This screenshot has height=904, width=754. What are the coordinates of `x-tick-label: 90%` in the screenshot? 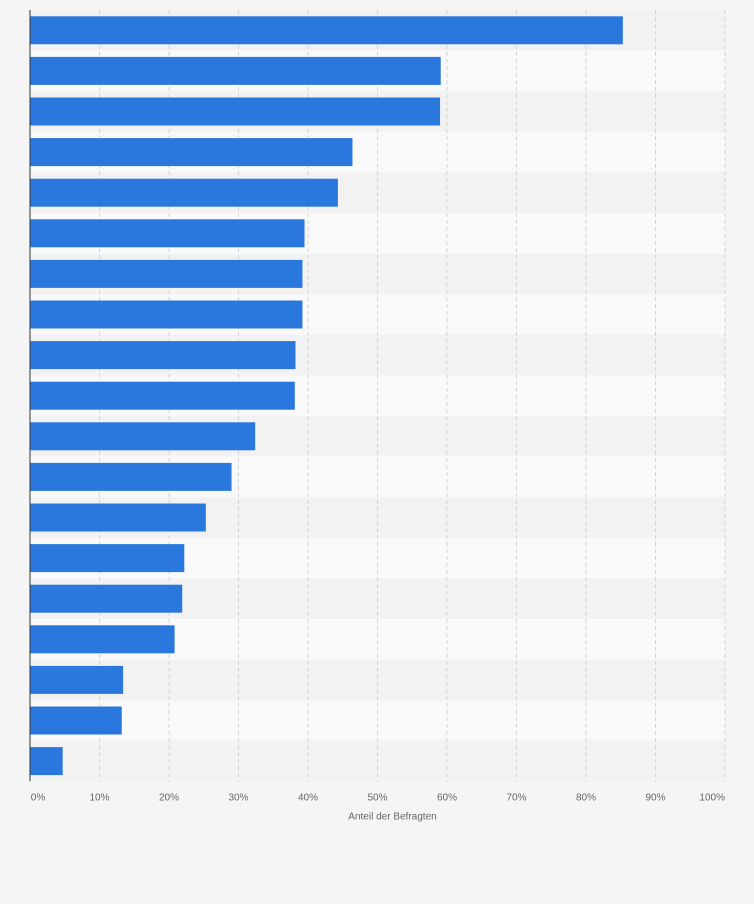 It's located at (655, 797).